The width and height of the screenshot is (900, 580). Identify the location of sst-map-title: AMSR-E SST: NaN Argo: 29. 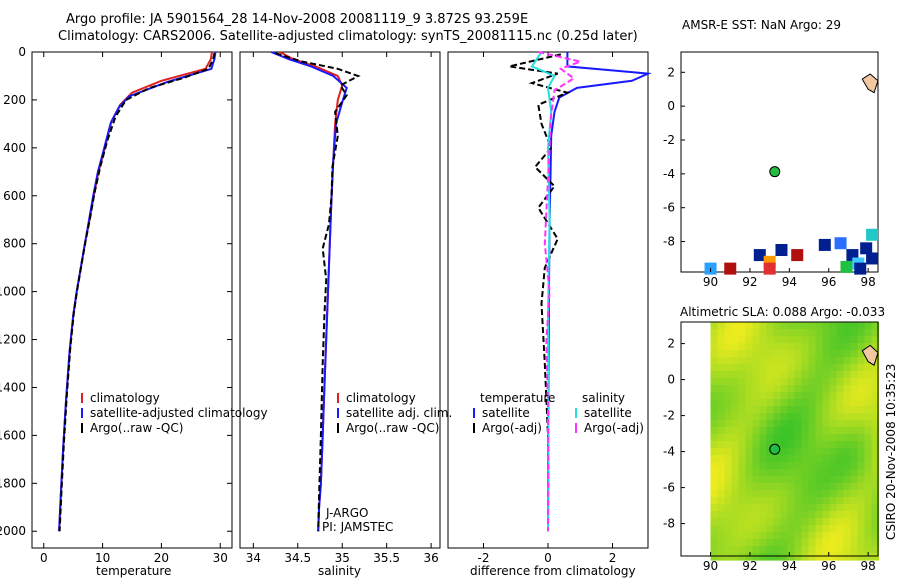
(761, 25).